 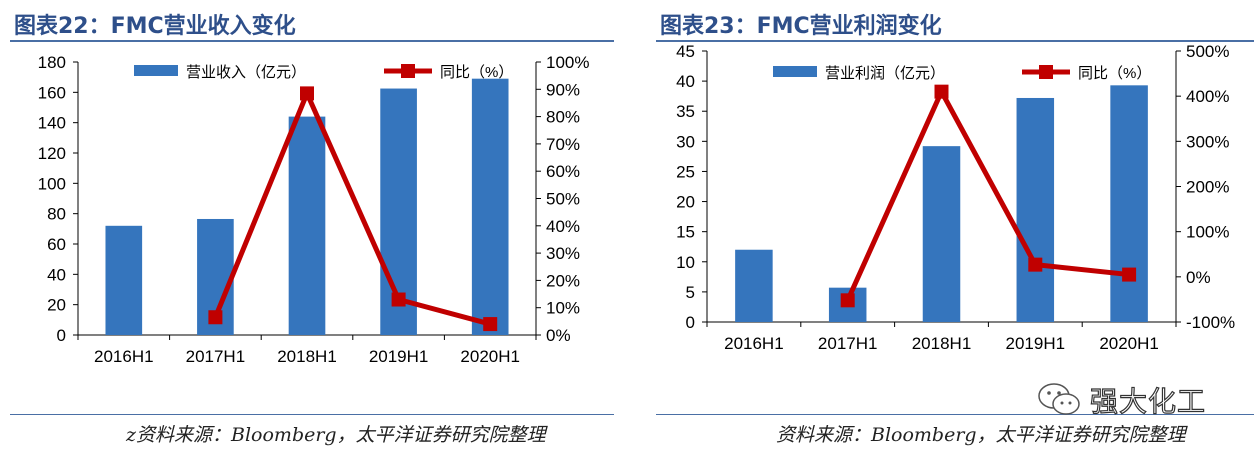 I want to click on y-left-tick-label: 25, so click(x=685, y=171).